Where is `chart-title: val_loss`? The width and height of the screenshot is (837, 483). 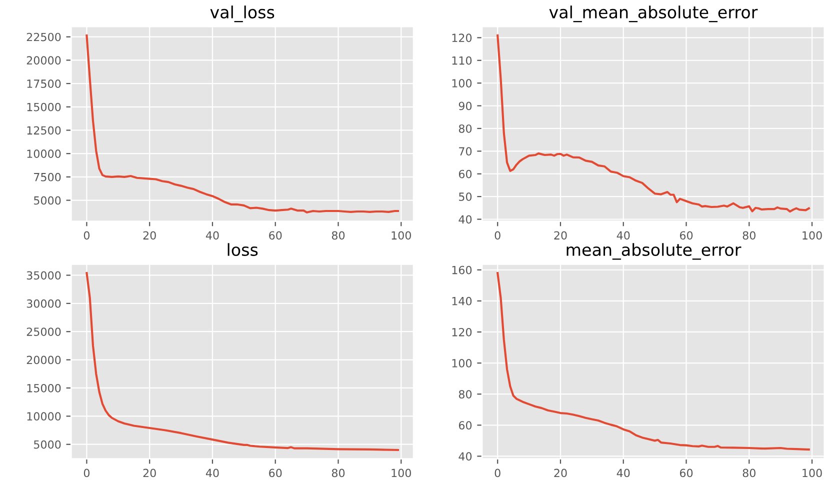
chart-title: val_loss is located at coordinates (242, 14).